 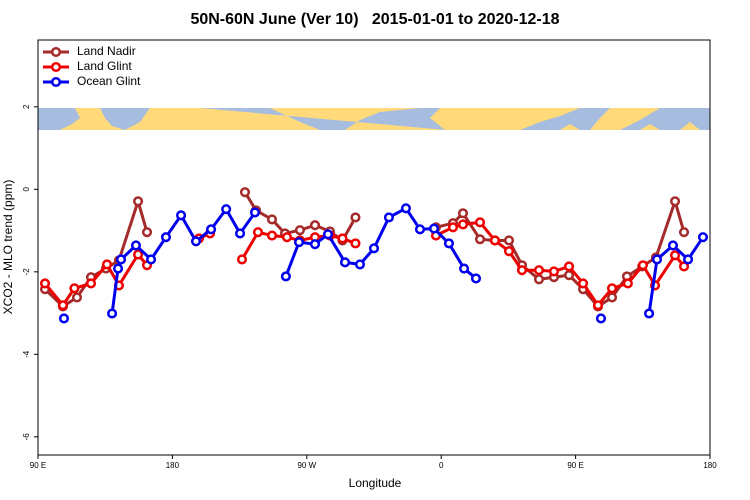 What do you see at coordinates (306, 465) in the screenshot?
I see `x-tick-label: 90 W` at bounding box center [306, 465].